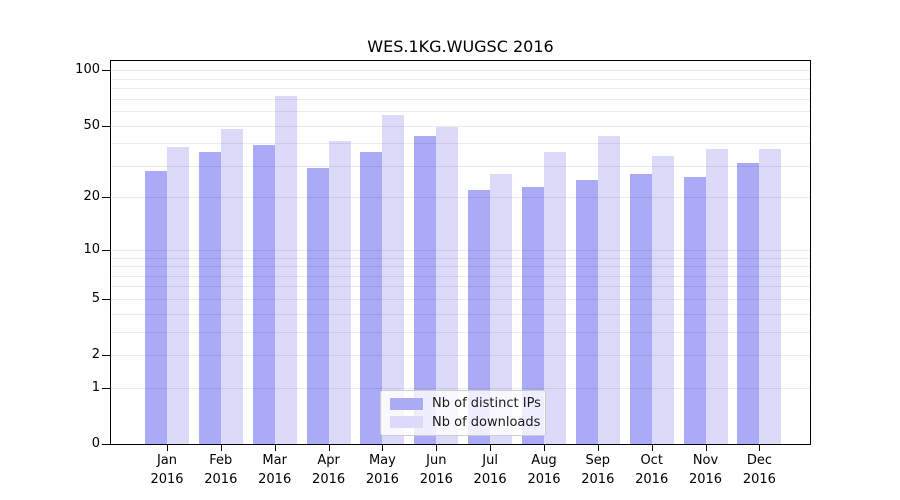  Describe the element at coordinates (95, 354) in the screenshot. I see `y-tick-label: 2` at that location.